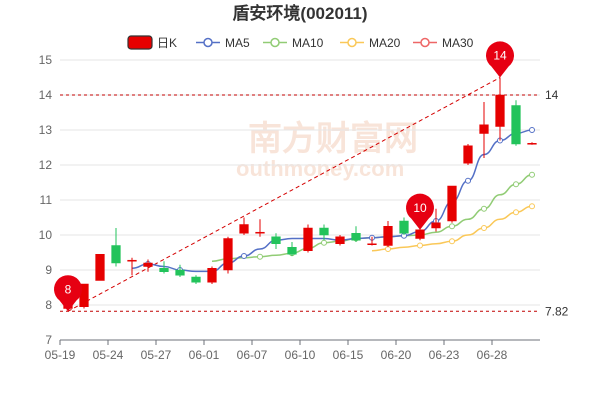 This screenshot has width=600, height=405. I want to click on legend-label: MA30, so click(458, 43).